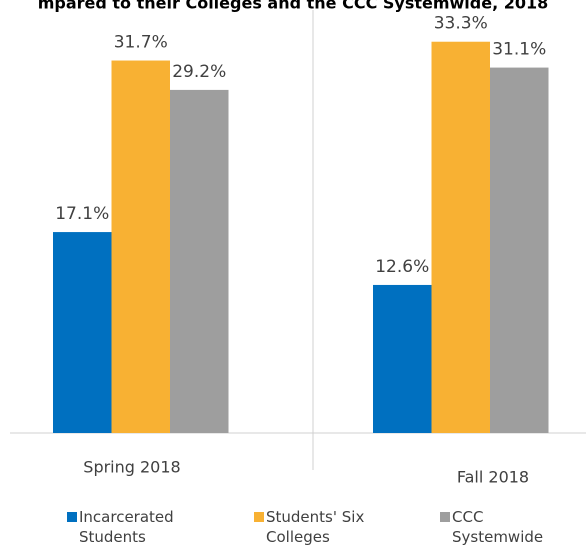 The image size is (586, 552). Describe the element at coordinates (199, 72) in the screenshot. I see `data-label: 29.2%` at that location.